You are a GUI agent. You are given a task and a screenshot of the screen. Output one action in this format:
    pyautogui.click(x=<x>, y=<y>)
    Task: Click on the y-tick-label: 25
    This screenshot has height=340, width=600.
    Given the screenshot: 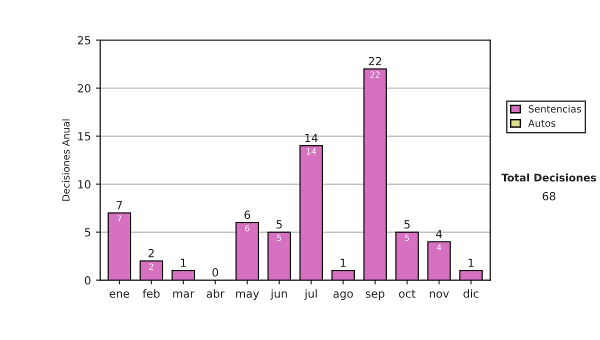 What is the action you would take?
    pyautogui.click(x=84, y=40)
    